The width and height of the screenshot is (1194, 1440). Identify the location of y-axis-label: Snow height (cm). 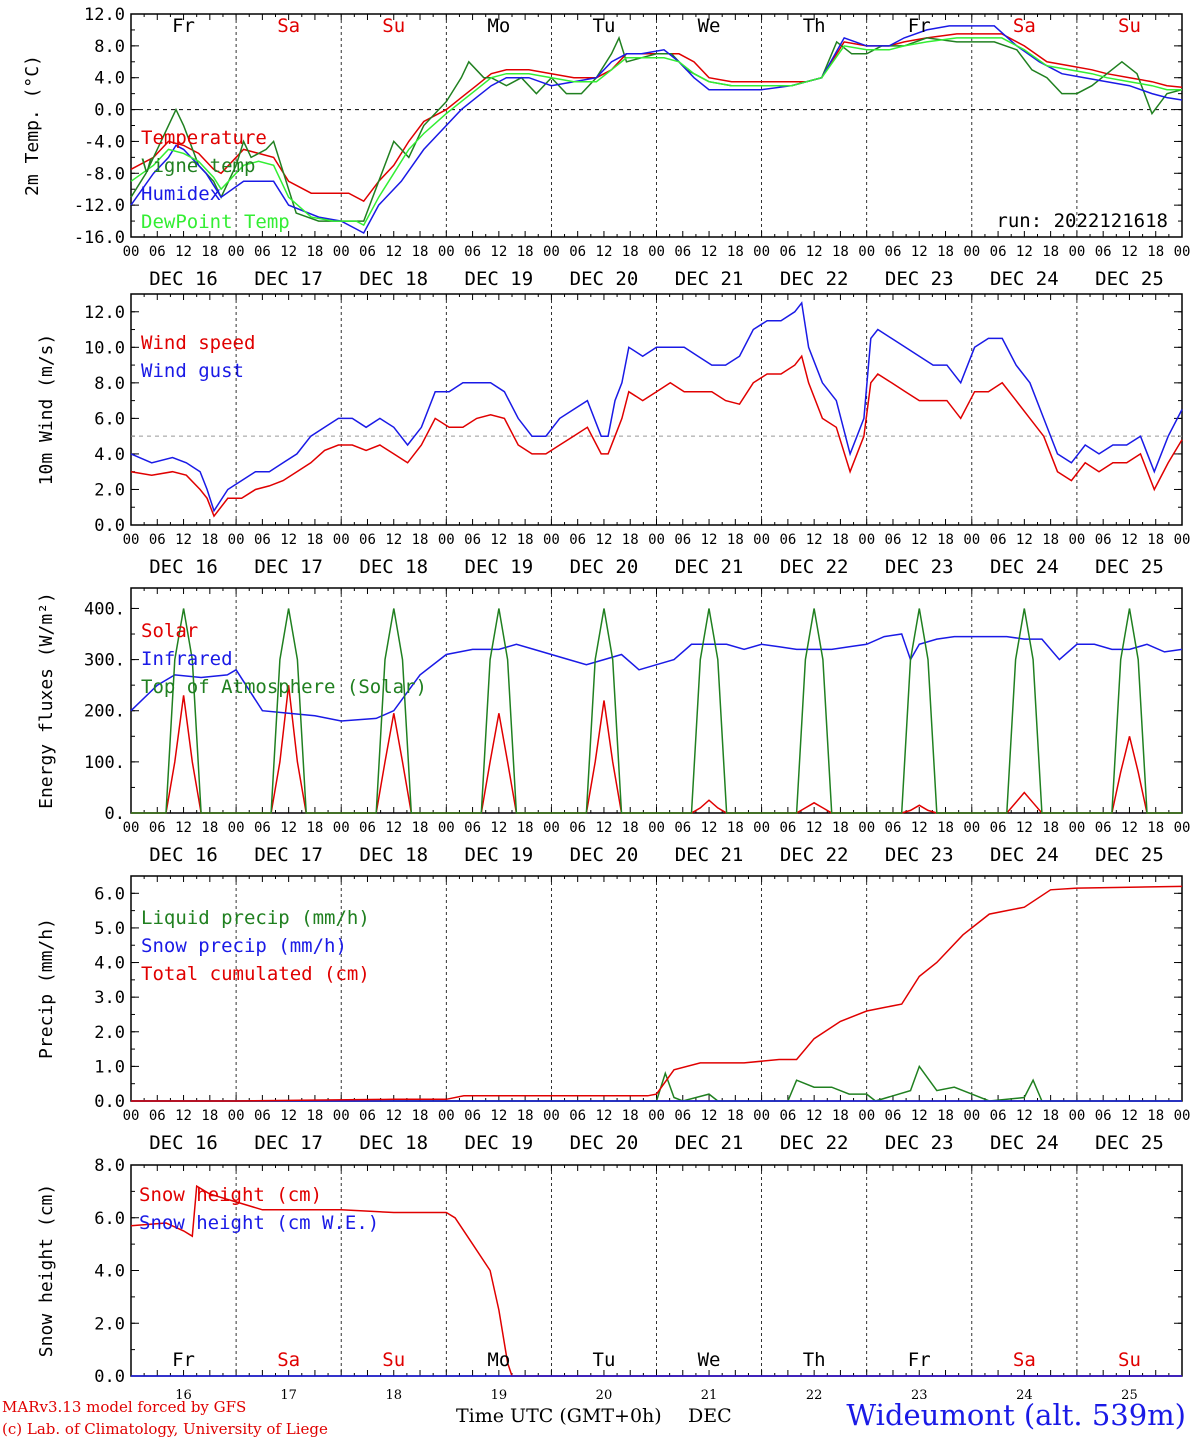
(46, 1270).